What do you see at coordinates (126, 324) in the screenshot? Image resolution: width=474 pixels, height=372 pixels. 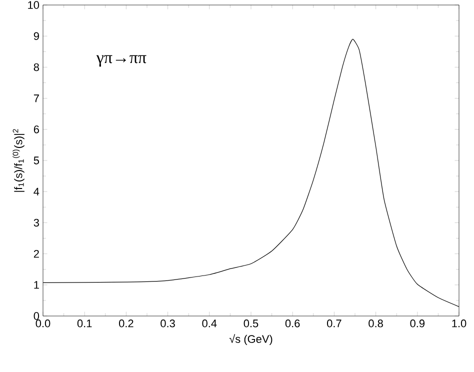 I see `x-tick-label: 0.2` at bounding box center [126, 324].